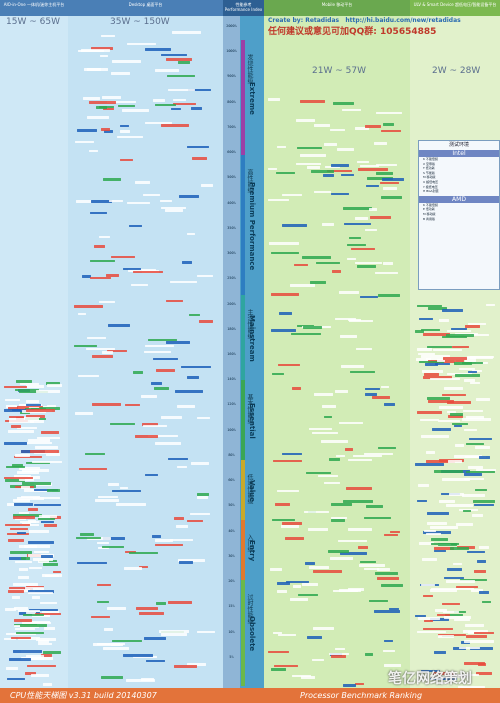 This screenshot has width=500, height=703. Describe the element at coordinates (231, 253) in the screenshot. I see `performance-tick: 300%` at that location.